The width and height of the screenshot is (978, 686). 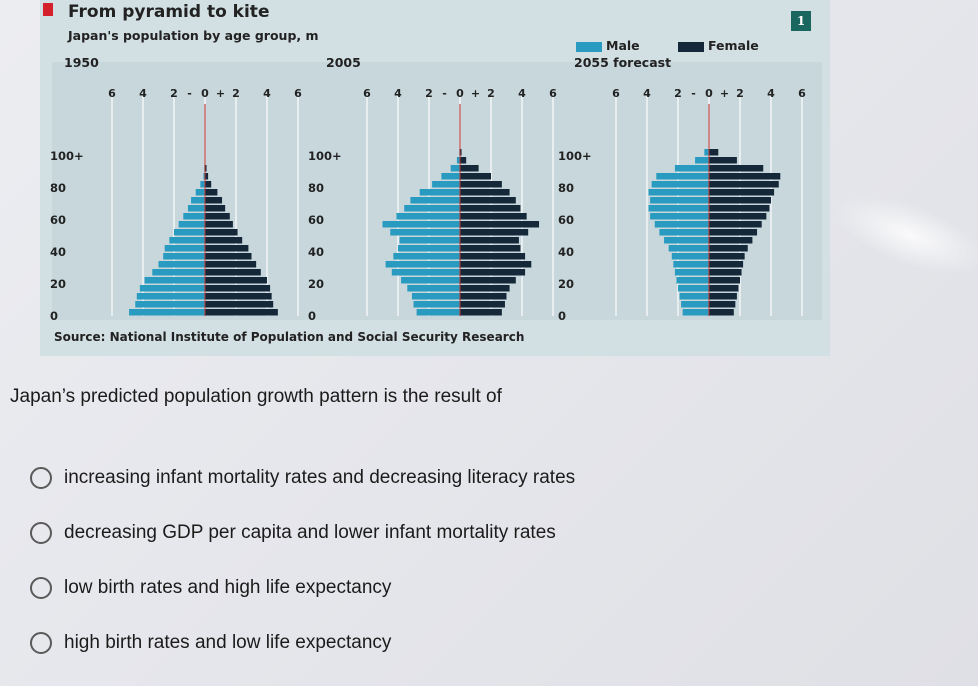 I want to click on answer-option-label: high birth rates and low life expectancy, so click(x=228, y=642).